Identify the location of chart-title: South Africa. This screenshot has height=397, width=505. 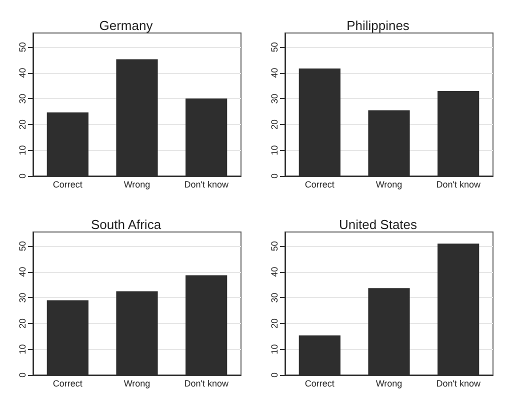
(126, 224).